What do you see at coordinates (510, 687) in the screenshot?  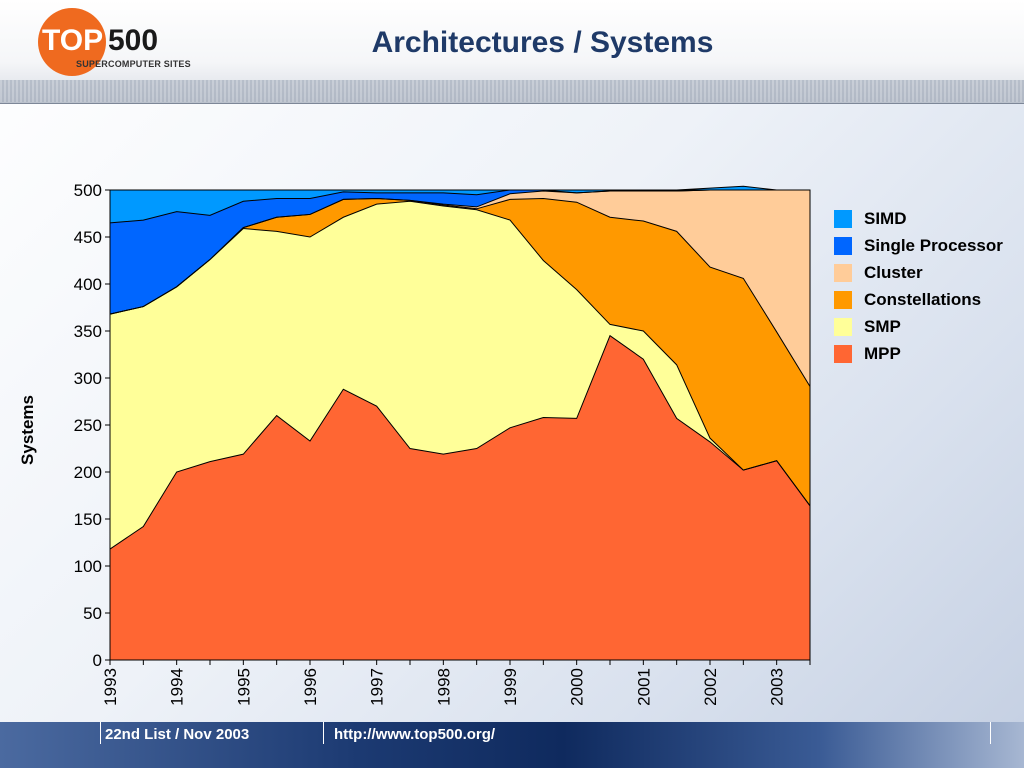 I see `x-tick-label: 1999` at bounding box center [510, 687].